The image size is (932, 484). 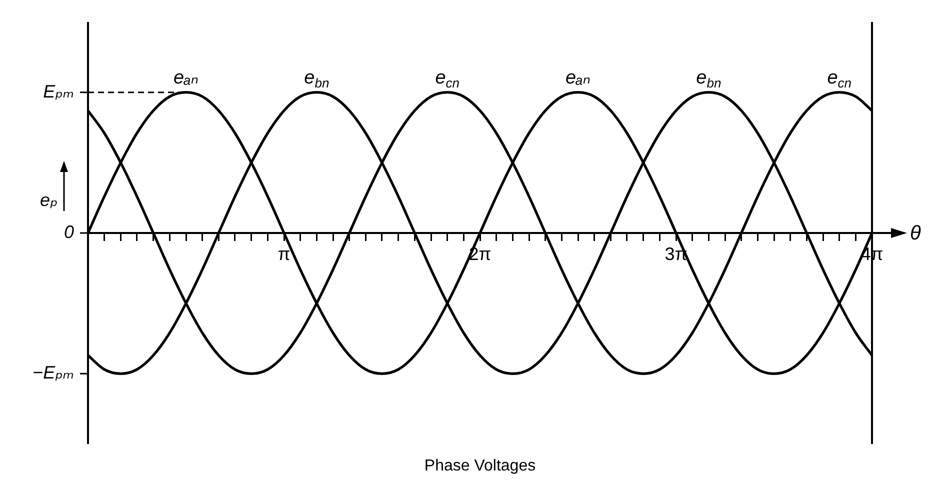 What do you see at coordinates (69, 232) in the screenshot?
I see `text: 0` at bounding box center [69, 232].